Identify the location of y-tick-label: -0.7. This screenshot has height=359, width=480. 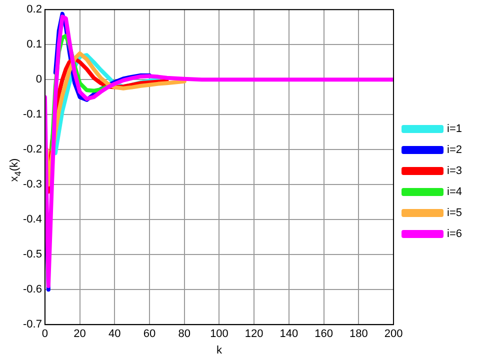
(32, 324).